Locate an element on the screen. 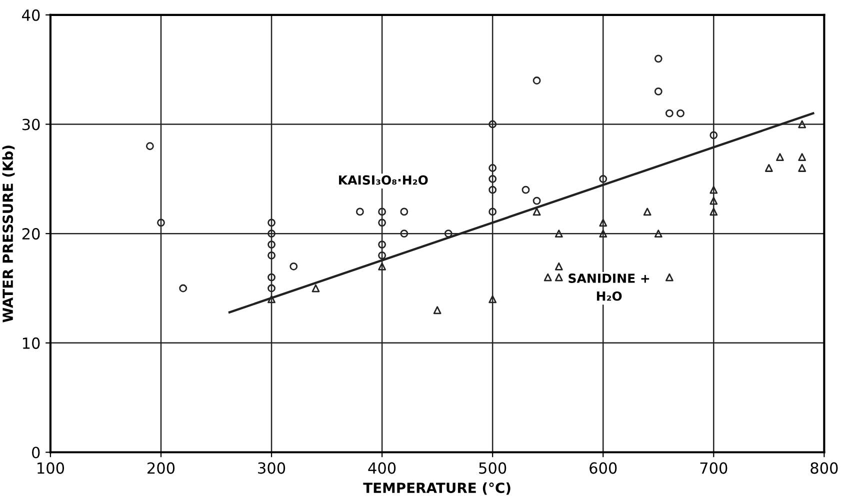 The image size is (841, 497). y-tick-label: 40 is located at coordinates (31, 15).